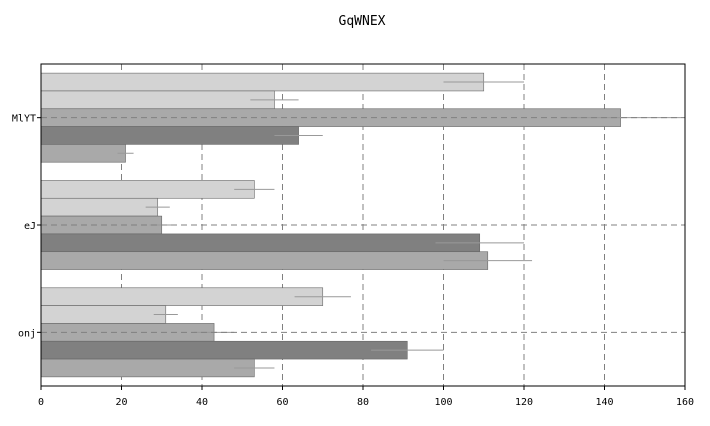  Describe the element at coordinates (604, 402) in the screenshot. I see `x-tick-label: 140` at that location.